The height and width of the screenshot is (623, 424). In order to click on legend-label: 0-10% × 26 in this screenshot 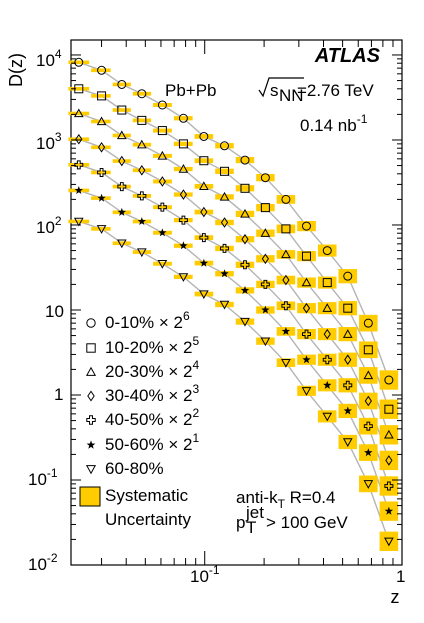, I will do `click(147, 320)`.